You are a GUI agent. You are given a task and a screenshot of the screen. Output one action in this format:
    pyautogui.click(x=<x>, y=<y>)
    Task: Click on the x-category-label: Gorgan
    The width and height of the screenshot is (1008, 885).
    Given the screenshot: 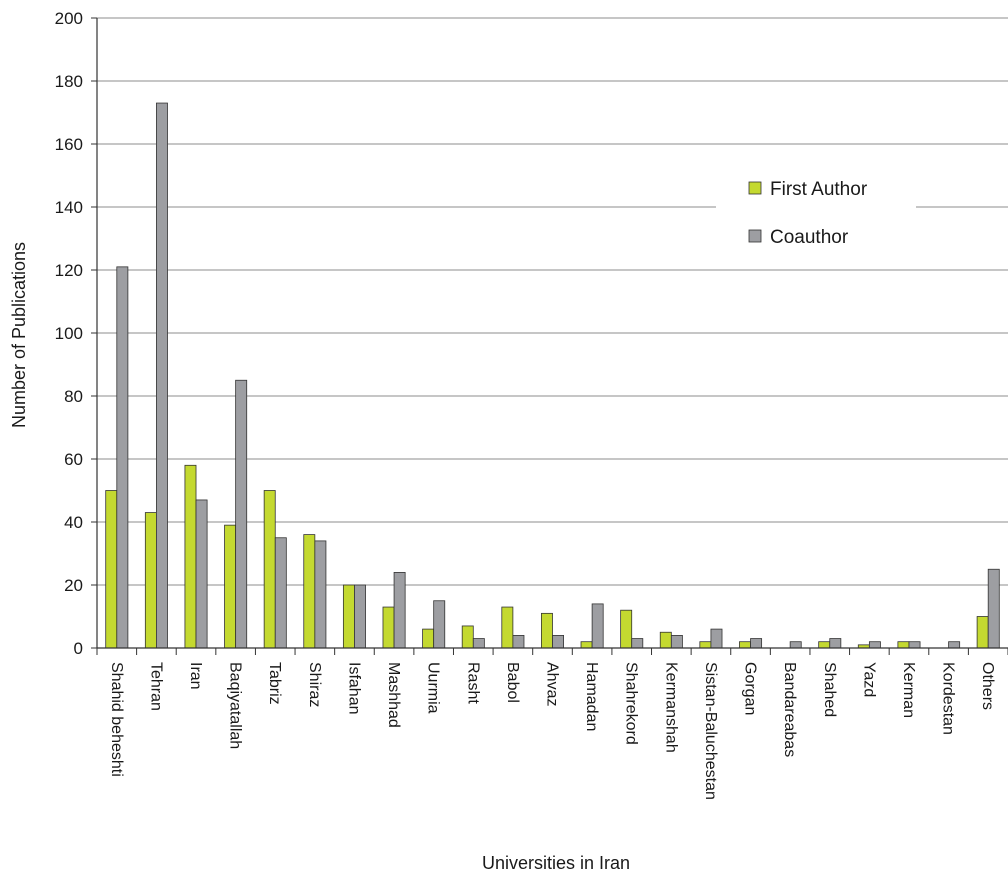 What is the action you would take?
    pyautogui.click(x=750, y=688)
    